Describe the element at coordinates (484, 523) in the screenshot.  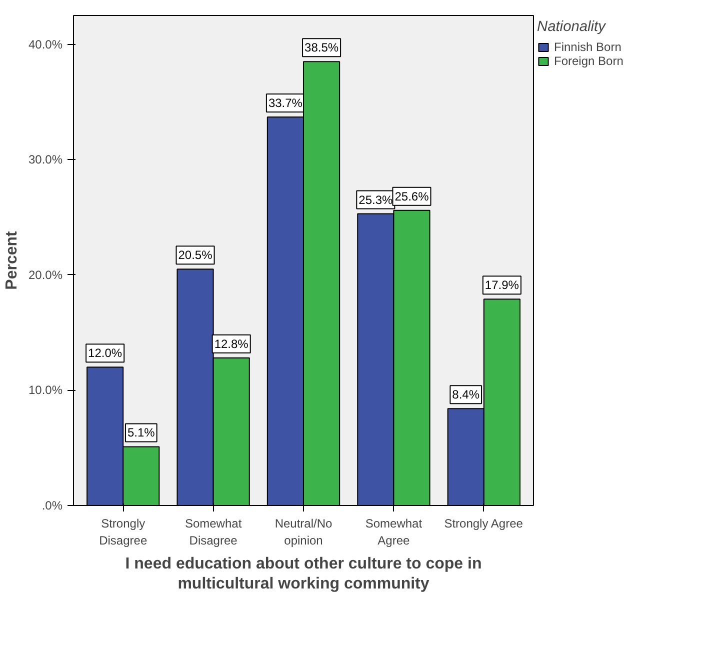
I see `x-tick-label: Strongly Agree` at that location.